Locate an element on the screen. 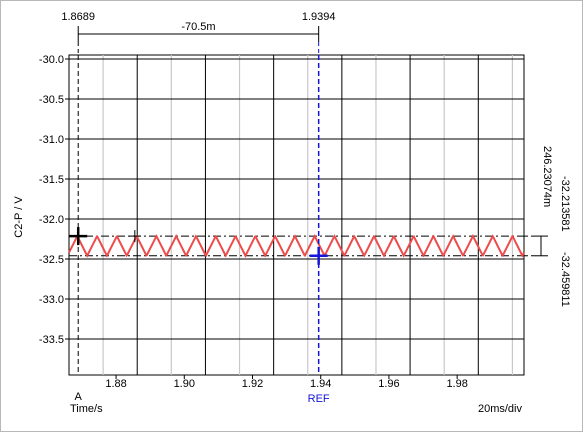  y-tick-label: -31.0 is located at coordinates (51, 140).